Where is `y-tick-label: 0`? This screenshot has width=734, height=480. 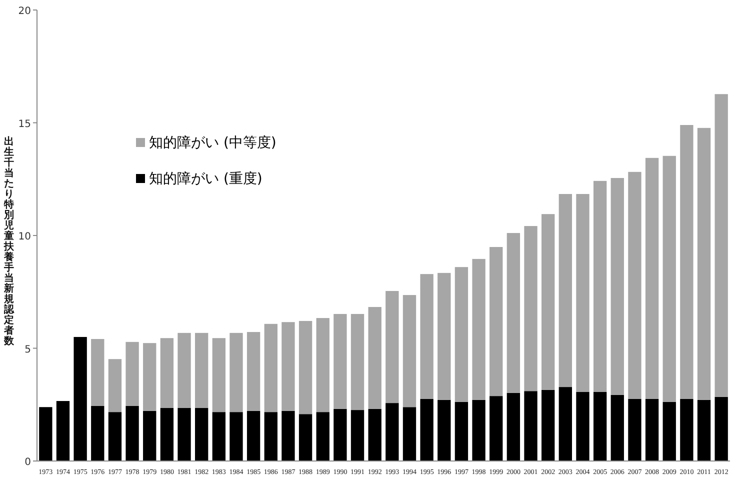
y-tick-label: 0 is located at coordinates (27, 462).